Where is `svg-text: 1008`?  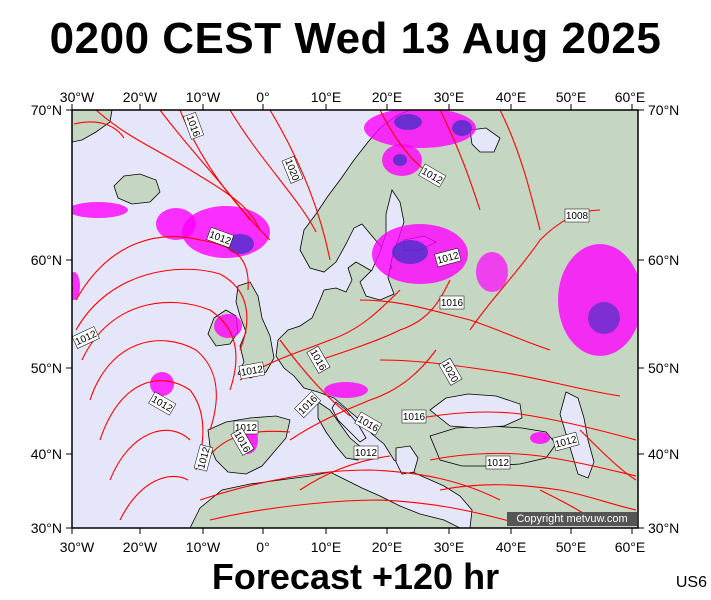
svg-text: 1008 is located at coordinates (577, 216).